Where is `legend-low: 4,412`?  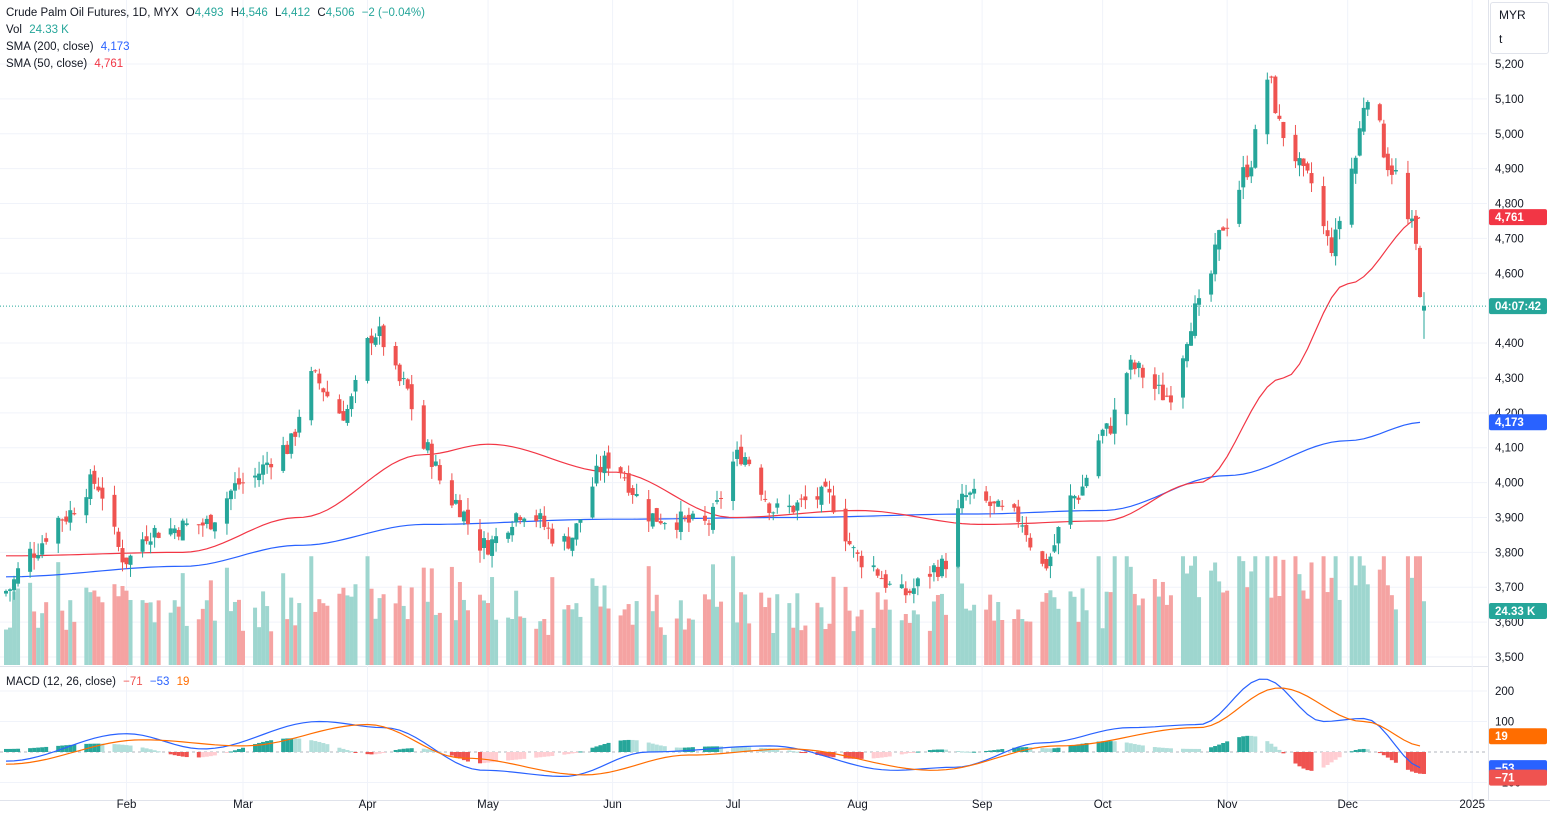 legend-low: 4,412 is located at coordinates (296, 13).